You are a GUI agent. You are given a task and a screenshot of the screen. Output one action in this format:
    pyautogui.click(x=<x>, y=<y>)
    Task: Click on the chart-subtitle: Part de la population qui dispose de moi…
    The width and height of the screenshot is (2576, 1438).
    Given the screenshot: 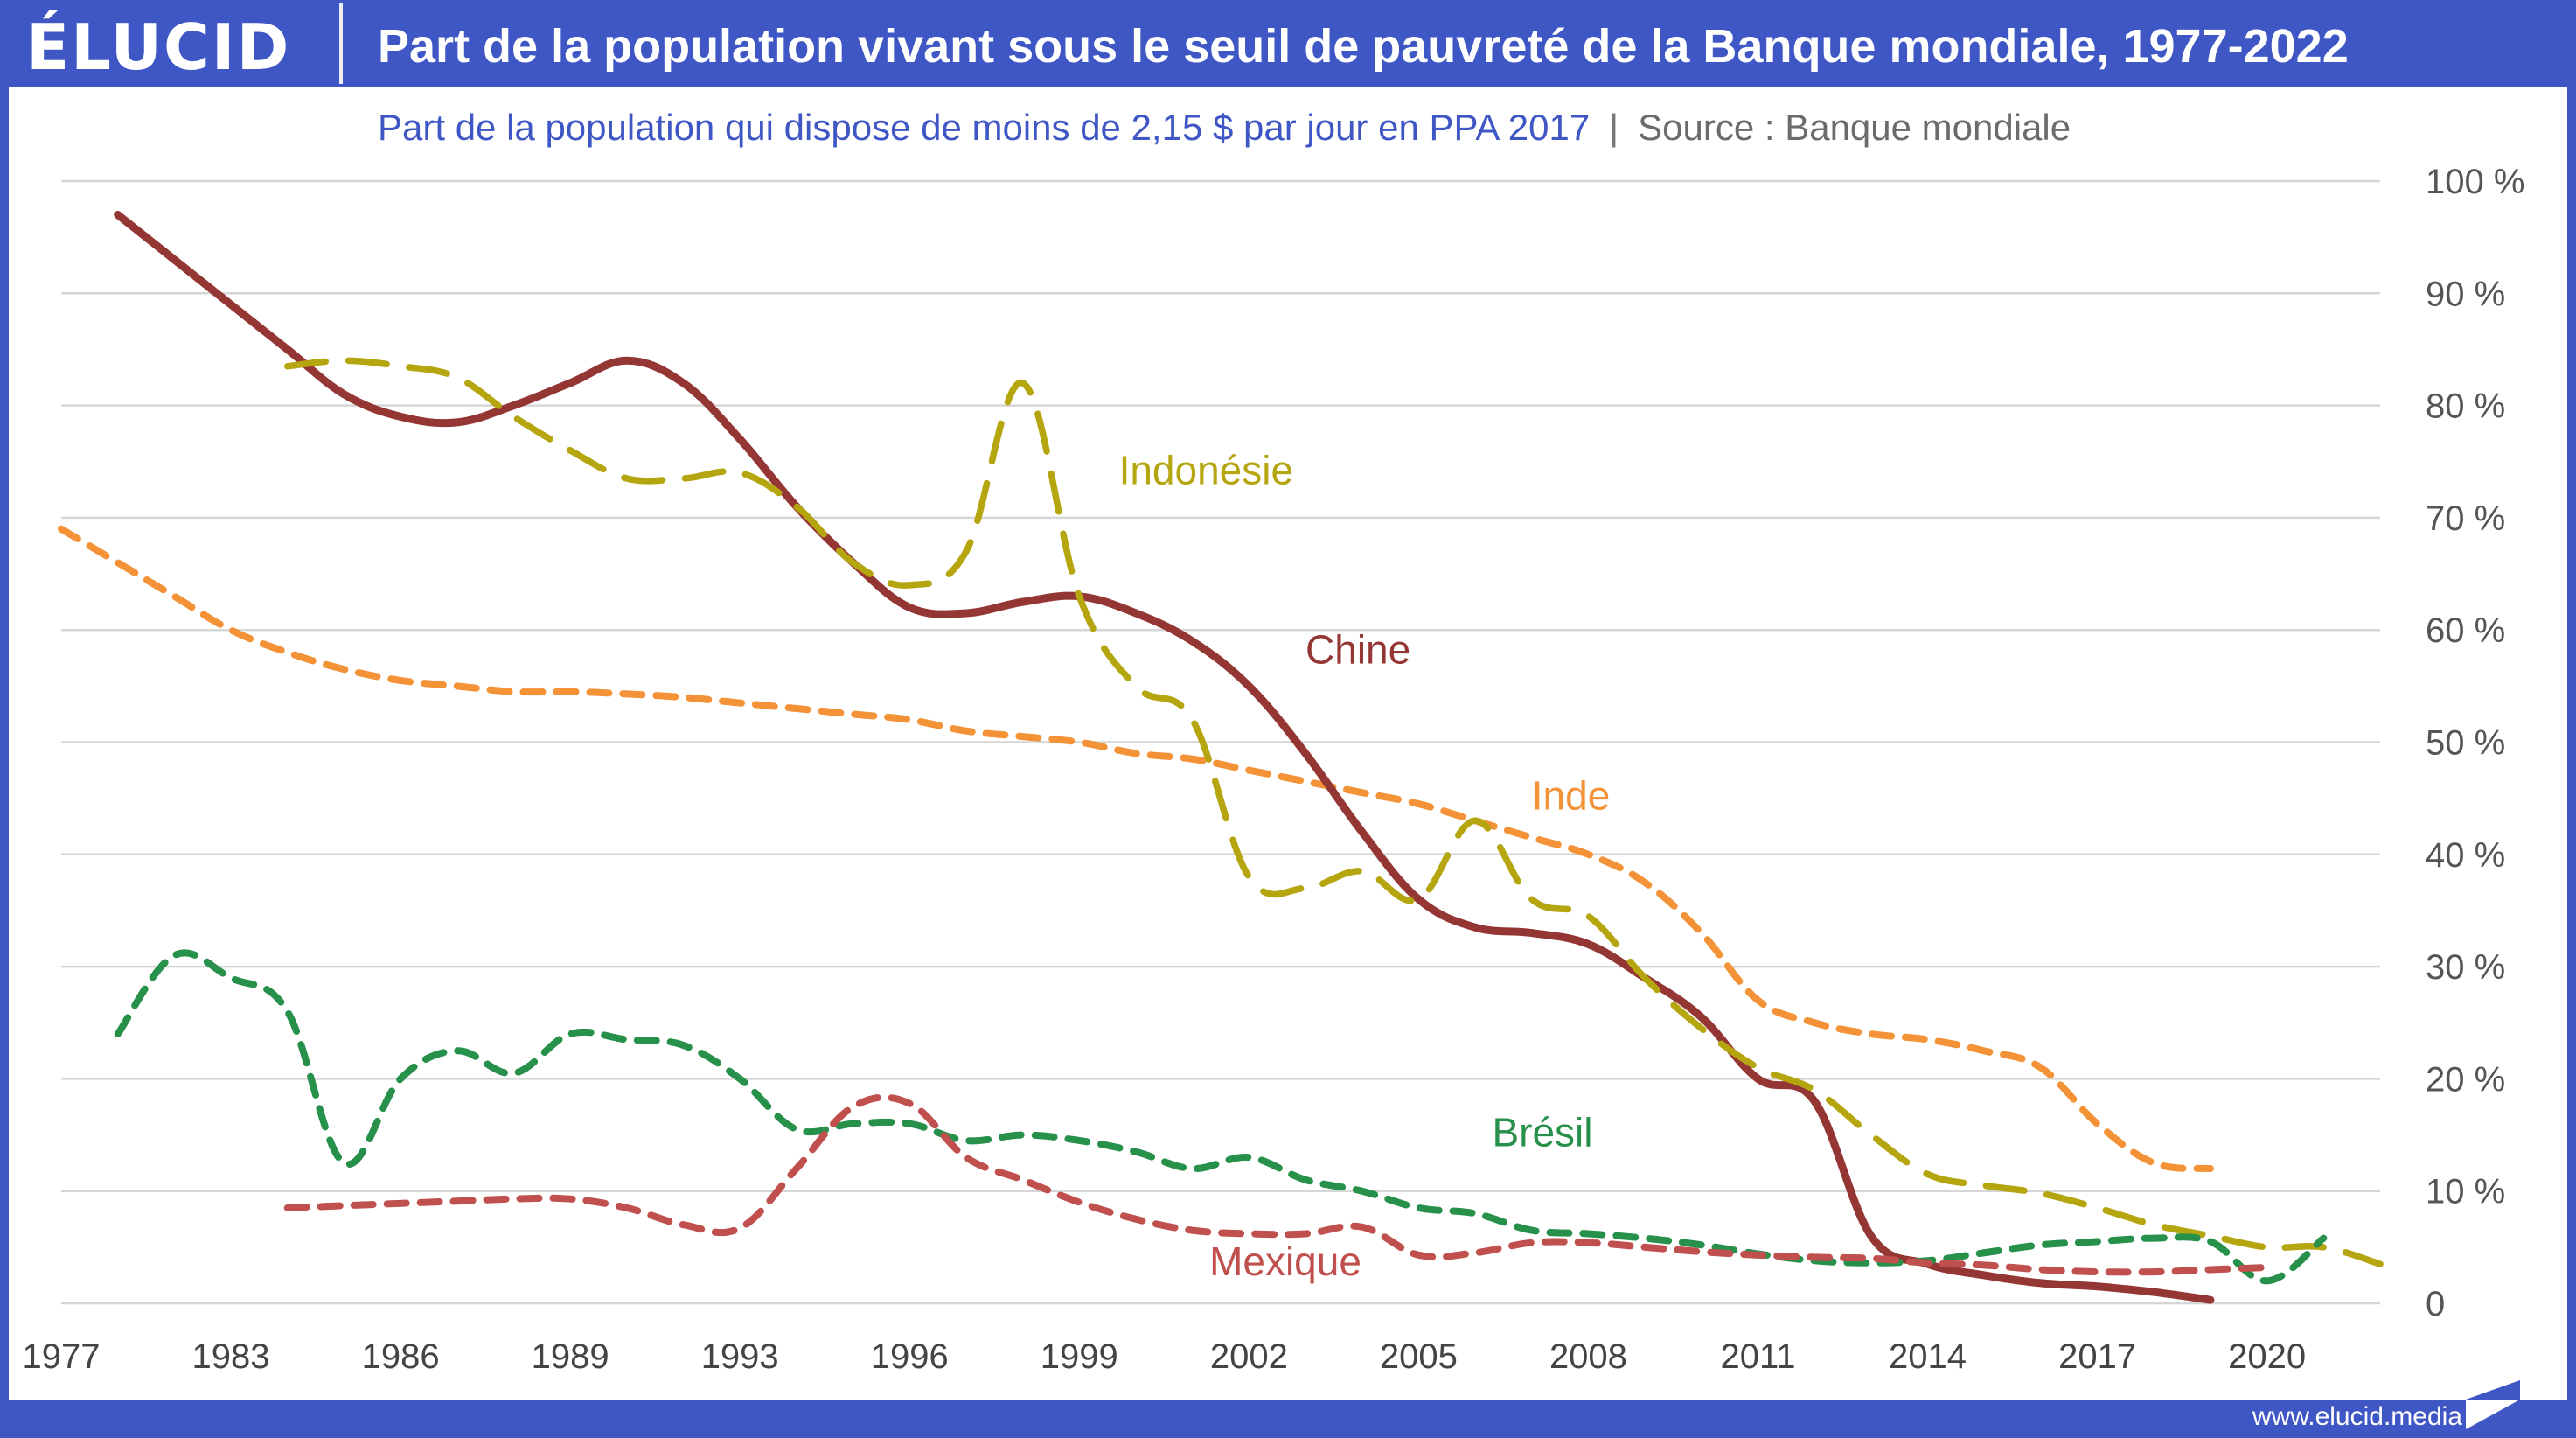 What is the action you would take?
    pyautogui.click(x=1224, y=127)
    